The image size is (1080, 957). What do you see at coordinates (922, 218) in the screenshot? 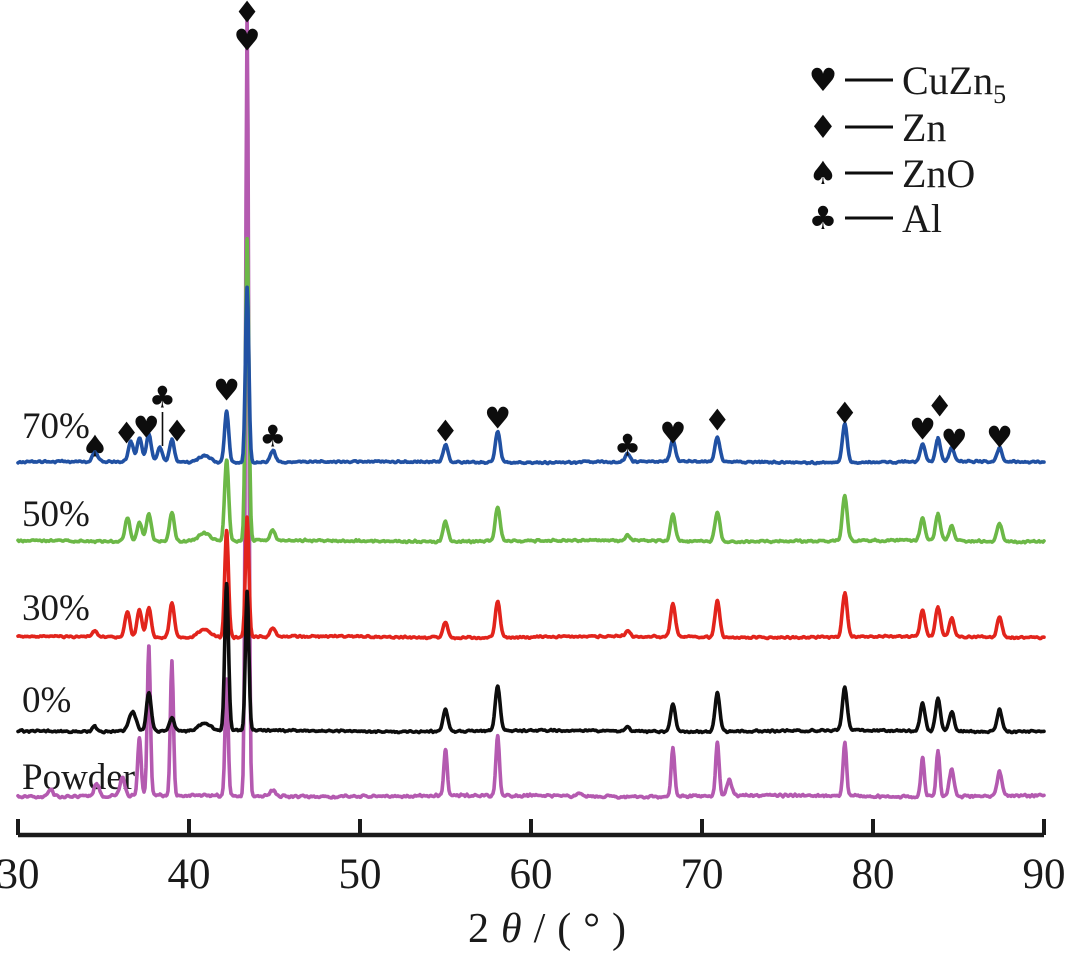
I see `legend-label: Al` at bounding box center [922, 218].